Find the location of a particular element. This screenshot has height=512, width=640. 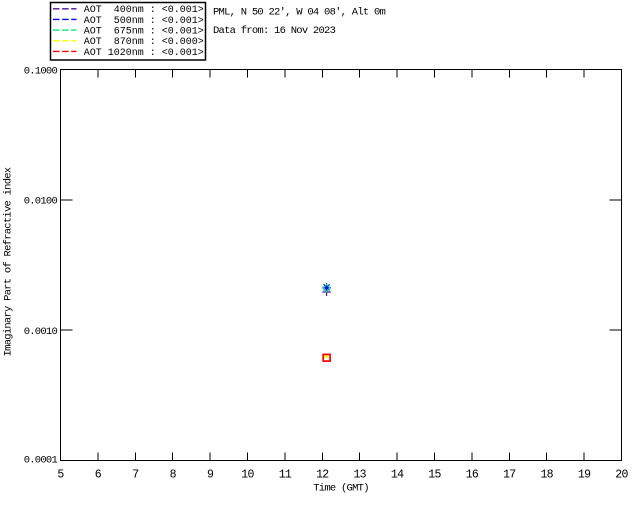

svg-text: 20 is located at coordinates (621, 474).